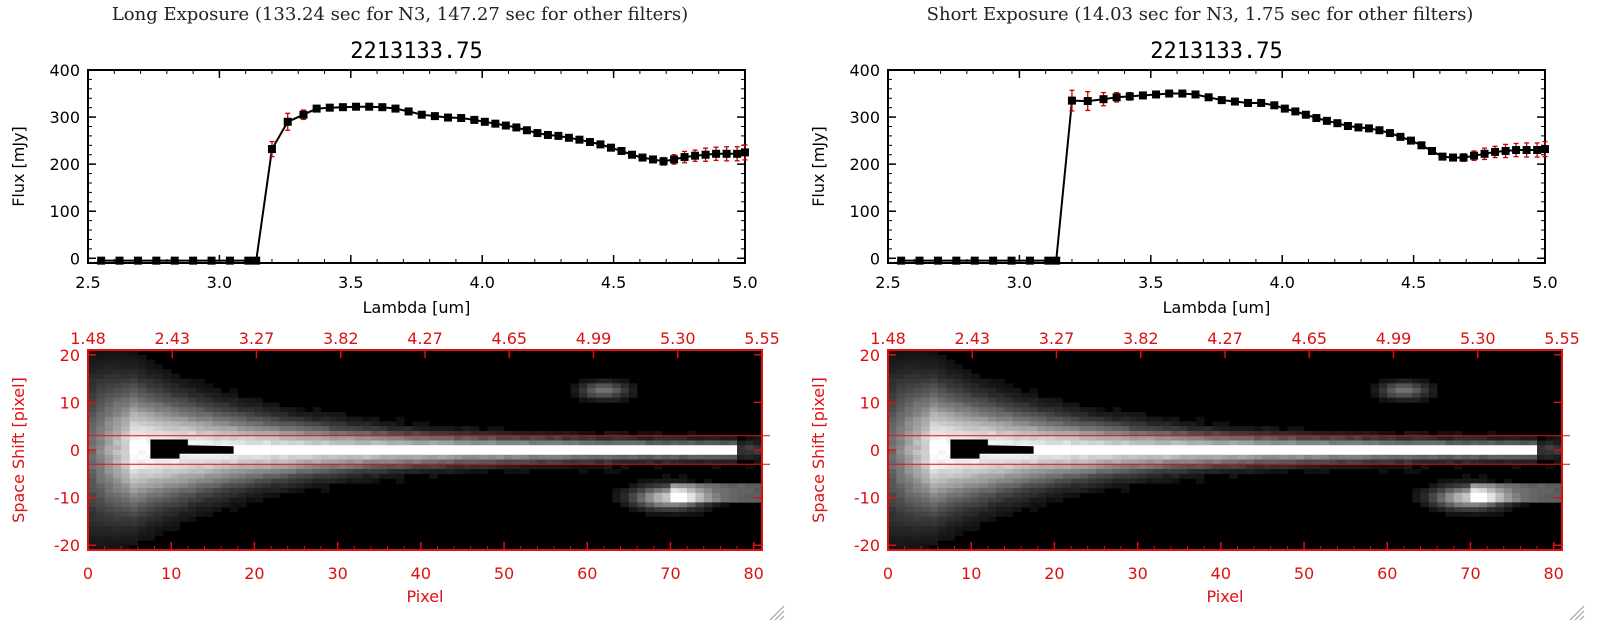 Image resolution: width=1600 pixels, height=630 pixels. What do you see at coordinates (875, 258) in the screenshot?
I see `y-tick-label: 0` at bounding box center [875, 258].